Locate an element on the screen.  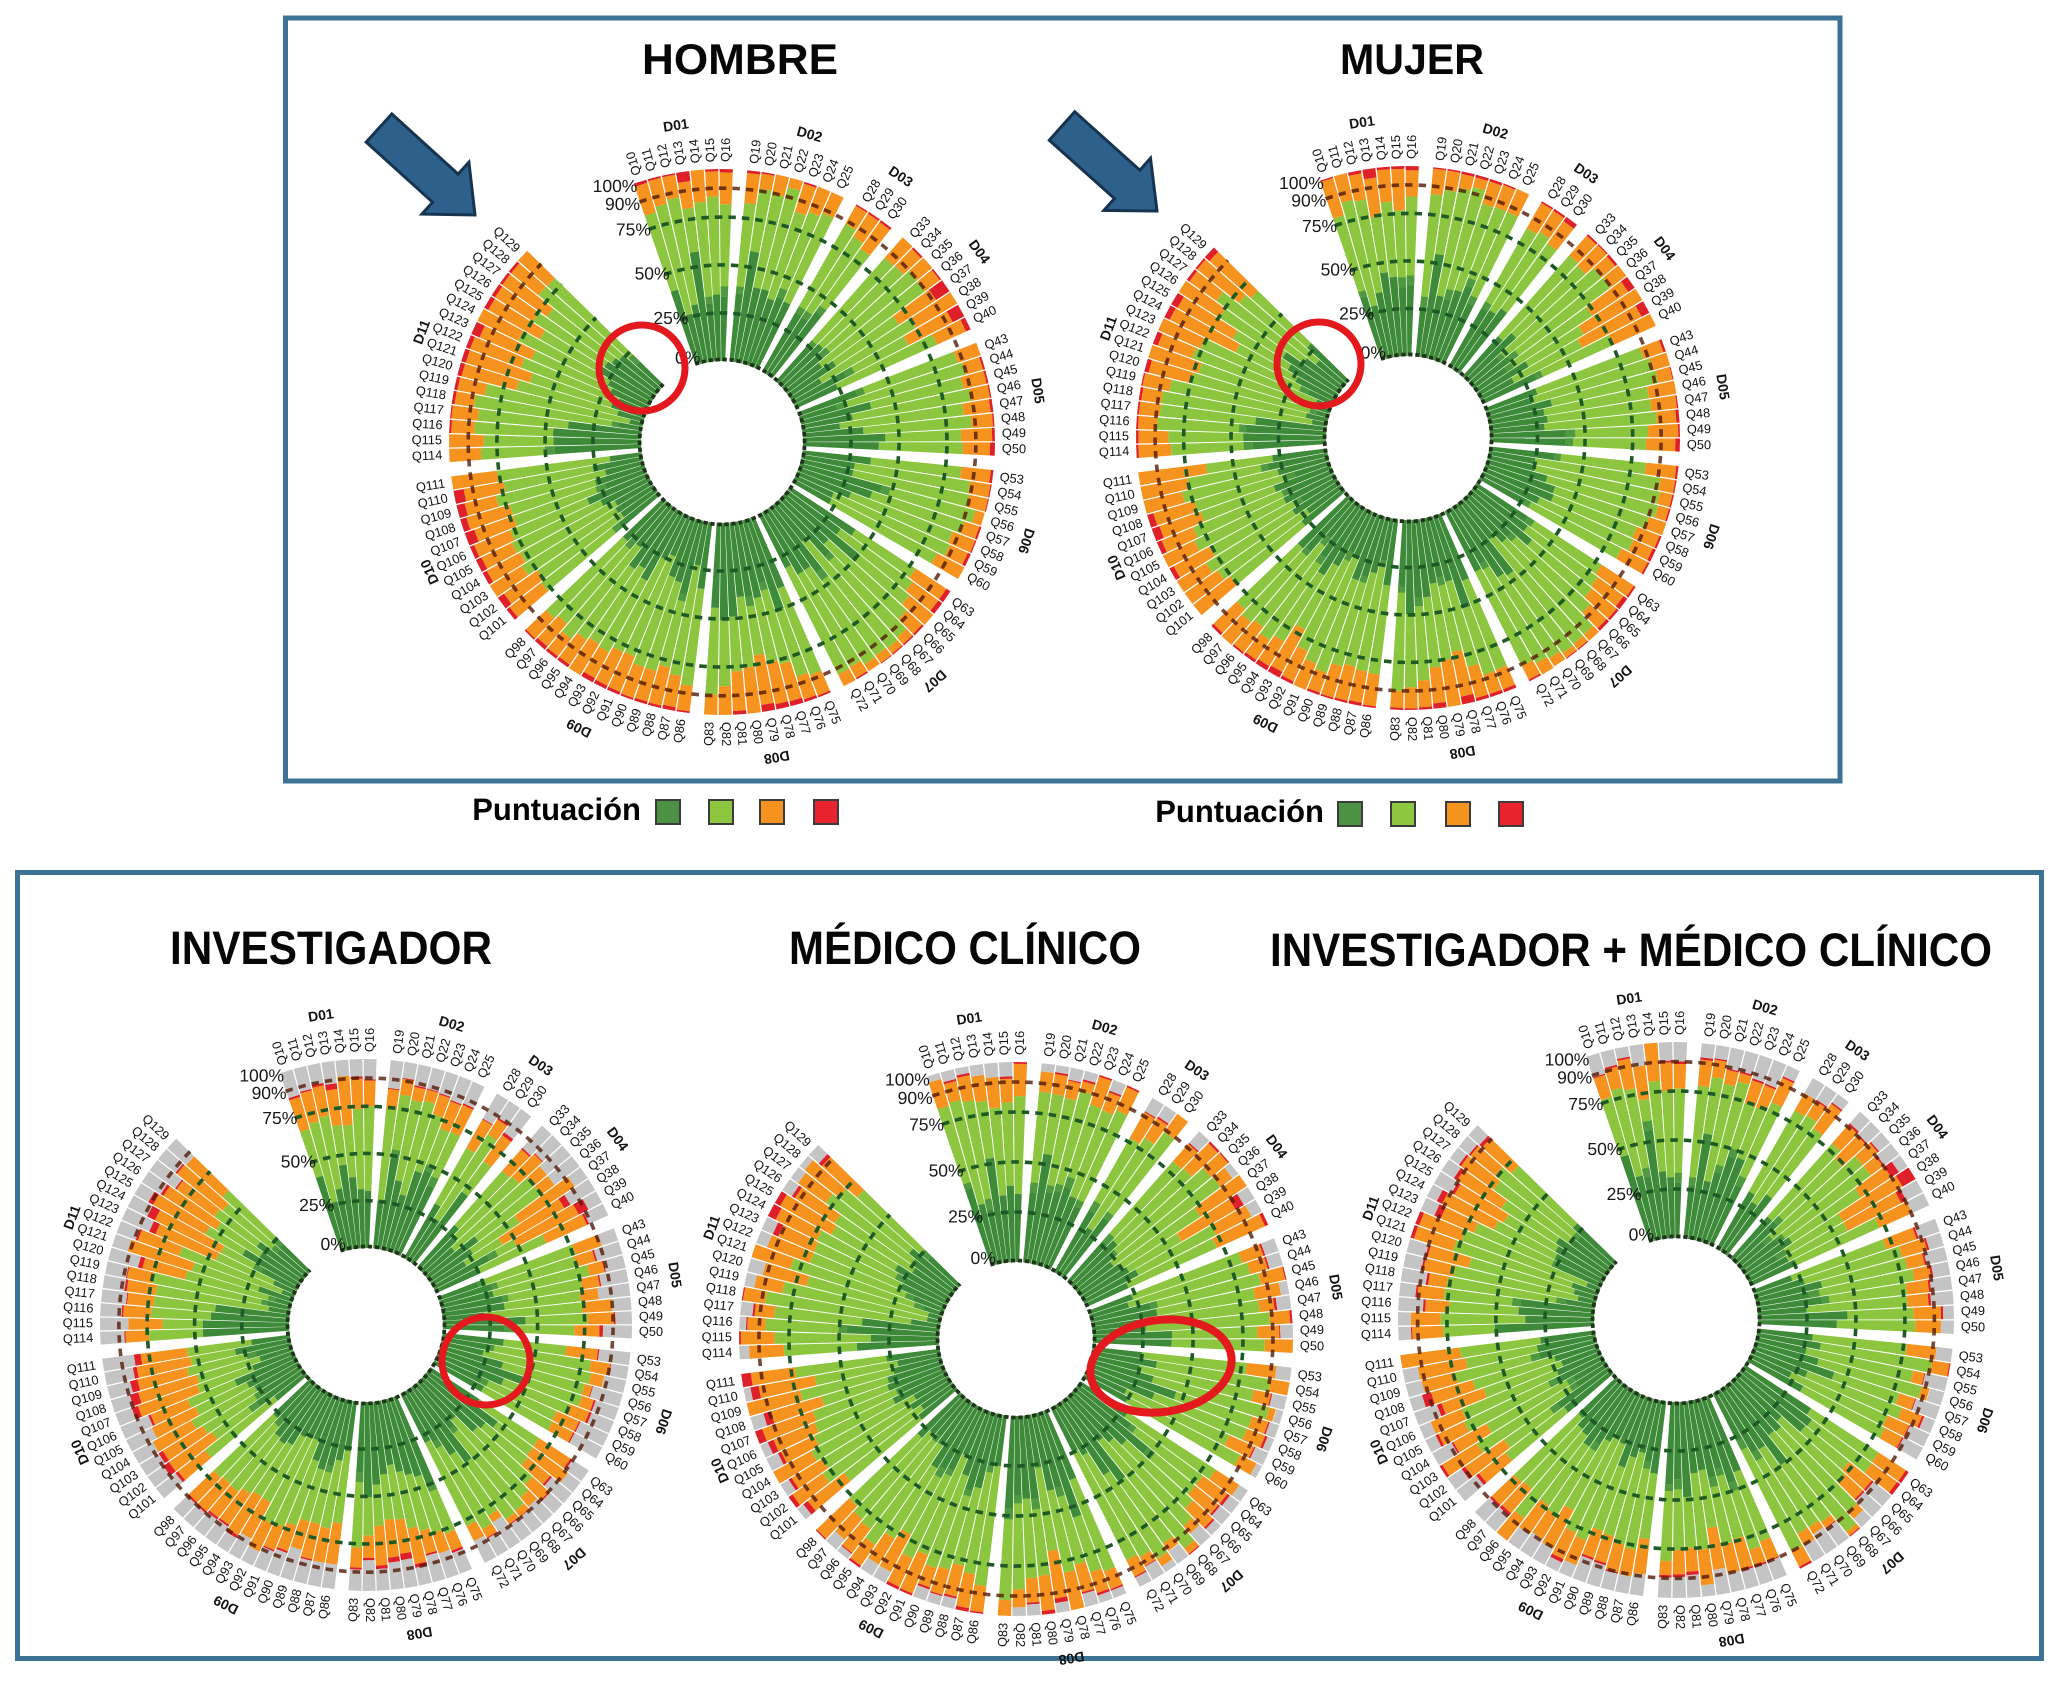
svg-text: Q14 is located at coordinates (694, 151).